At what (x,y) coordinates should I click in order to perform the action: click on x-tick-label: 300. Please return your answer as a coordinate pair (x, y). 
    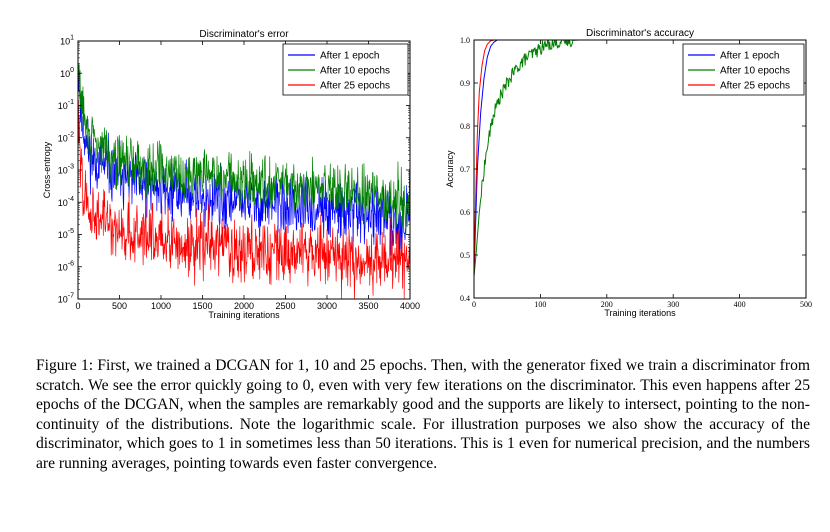
    Looking at the image, I should click on (673, 304).